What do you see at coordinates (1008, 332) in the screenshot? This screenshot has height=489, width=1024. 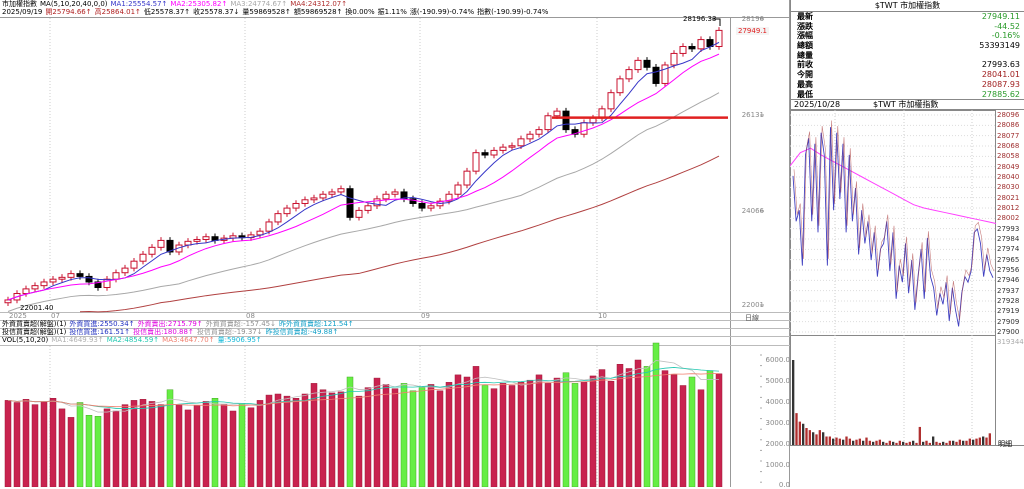 I see `intraday-price-label: 27900` at bounding box center [1008, 332].